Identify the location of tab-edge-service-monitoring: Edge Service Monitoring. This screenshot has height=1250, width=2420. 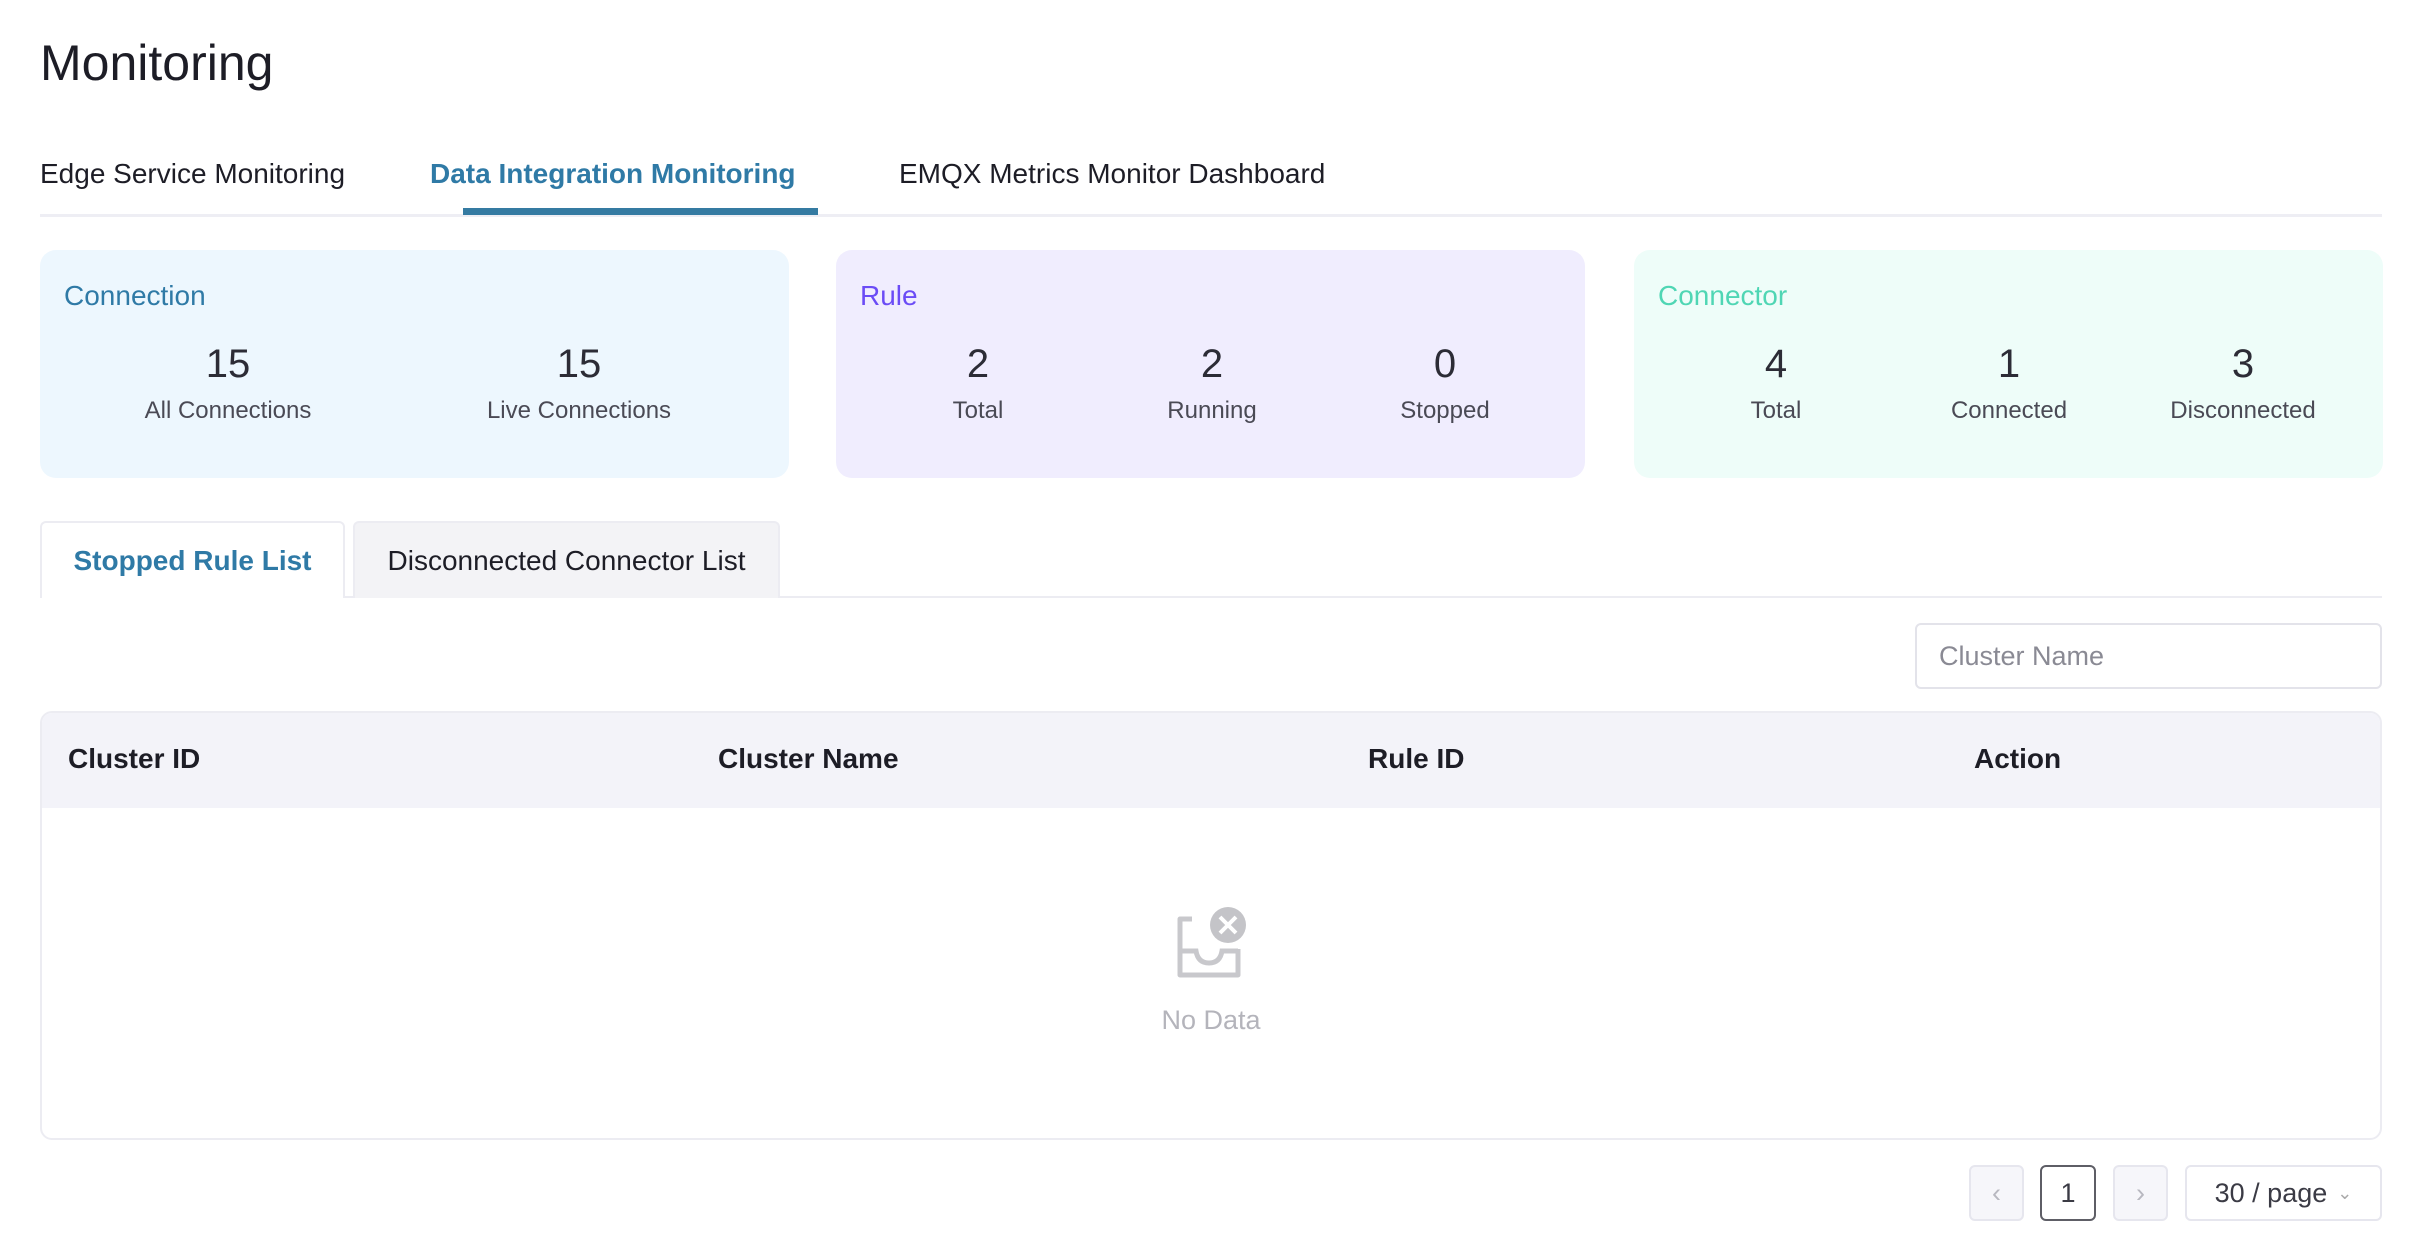
(193, 173).